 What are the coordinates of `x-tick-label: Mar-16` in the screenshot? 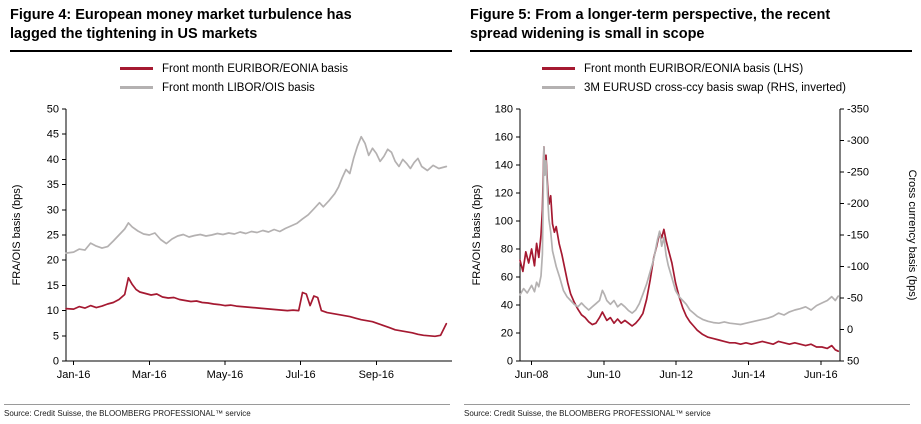 It's located at (149, 375).